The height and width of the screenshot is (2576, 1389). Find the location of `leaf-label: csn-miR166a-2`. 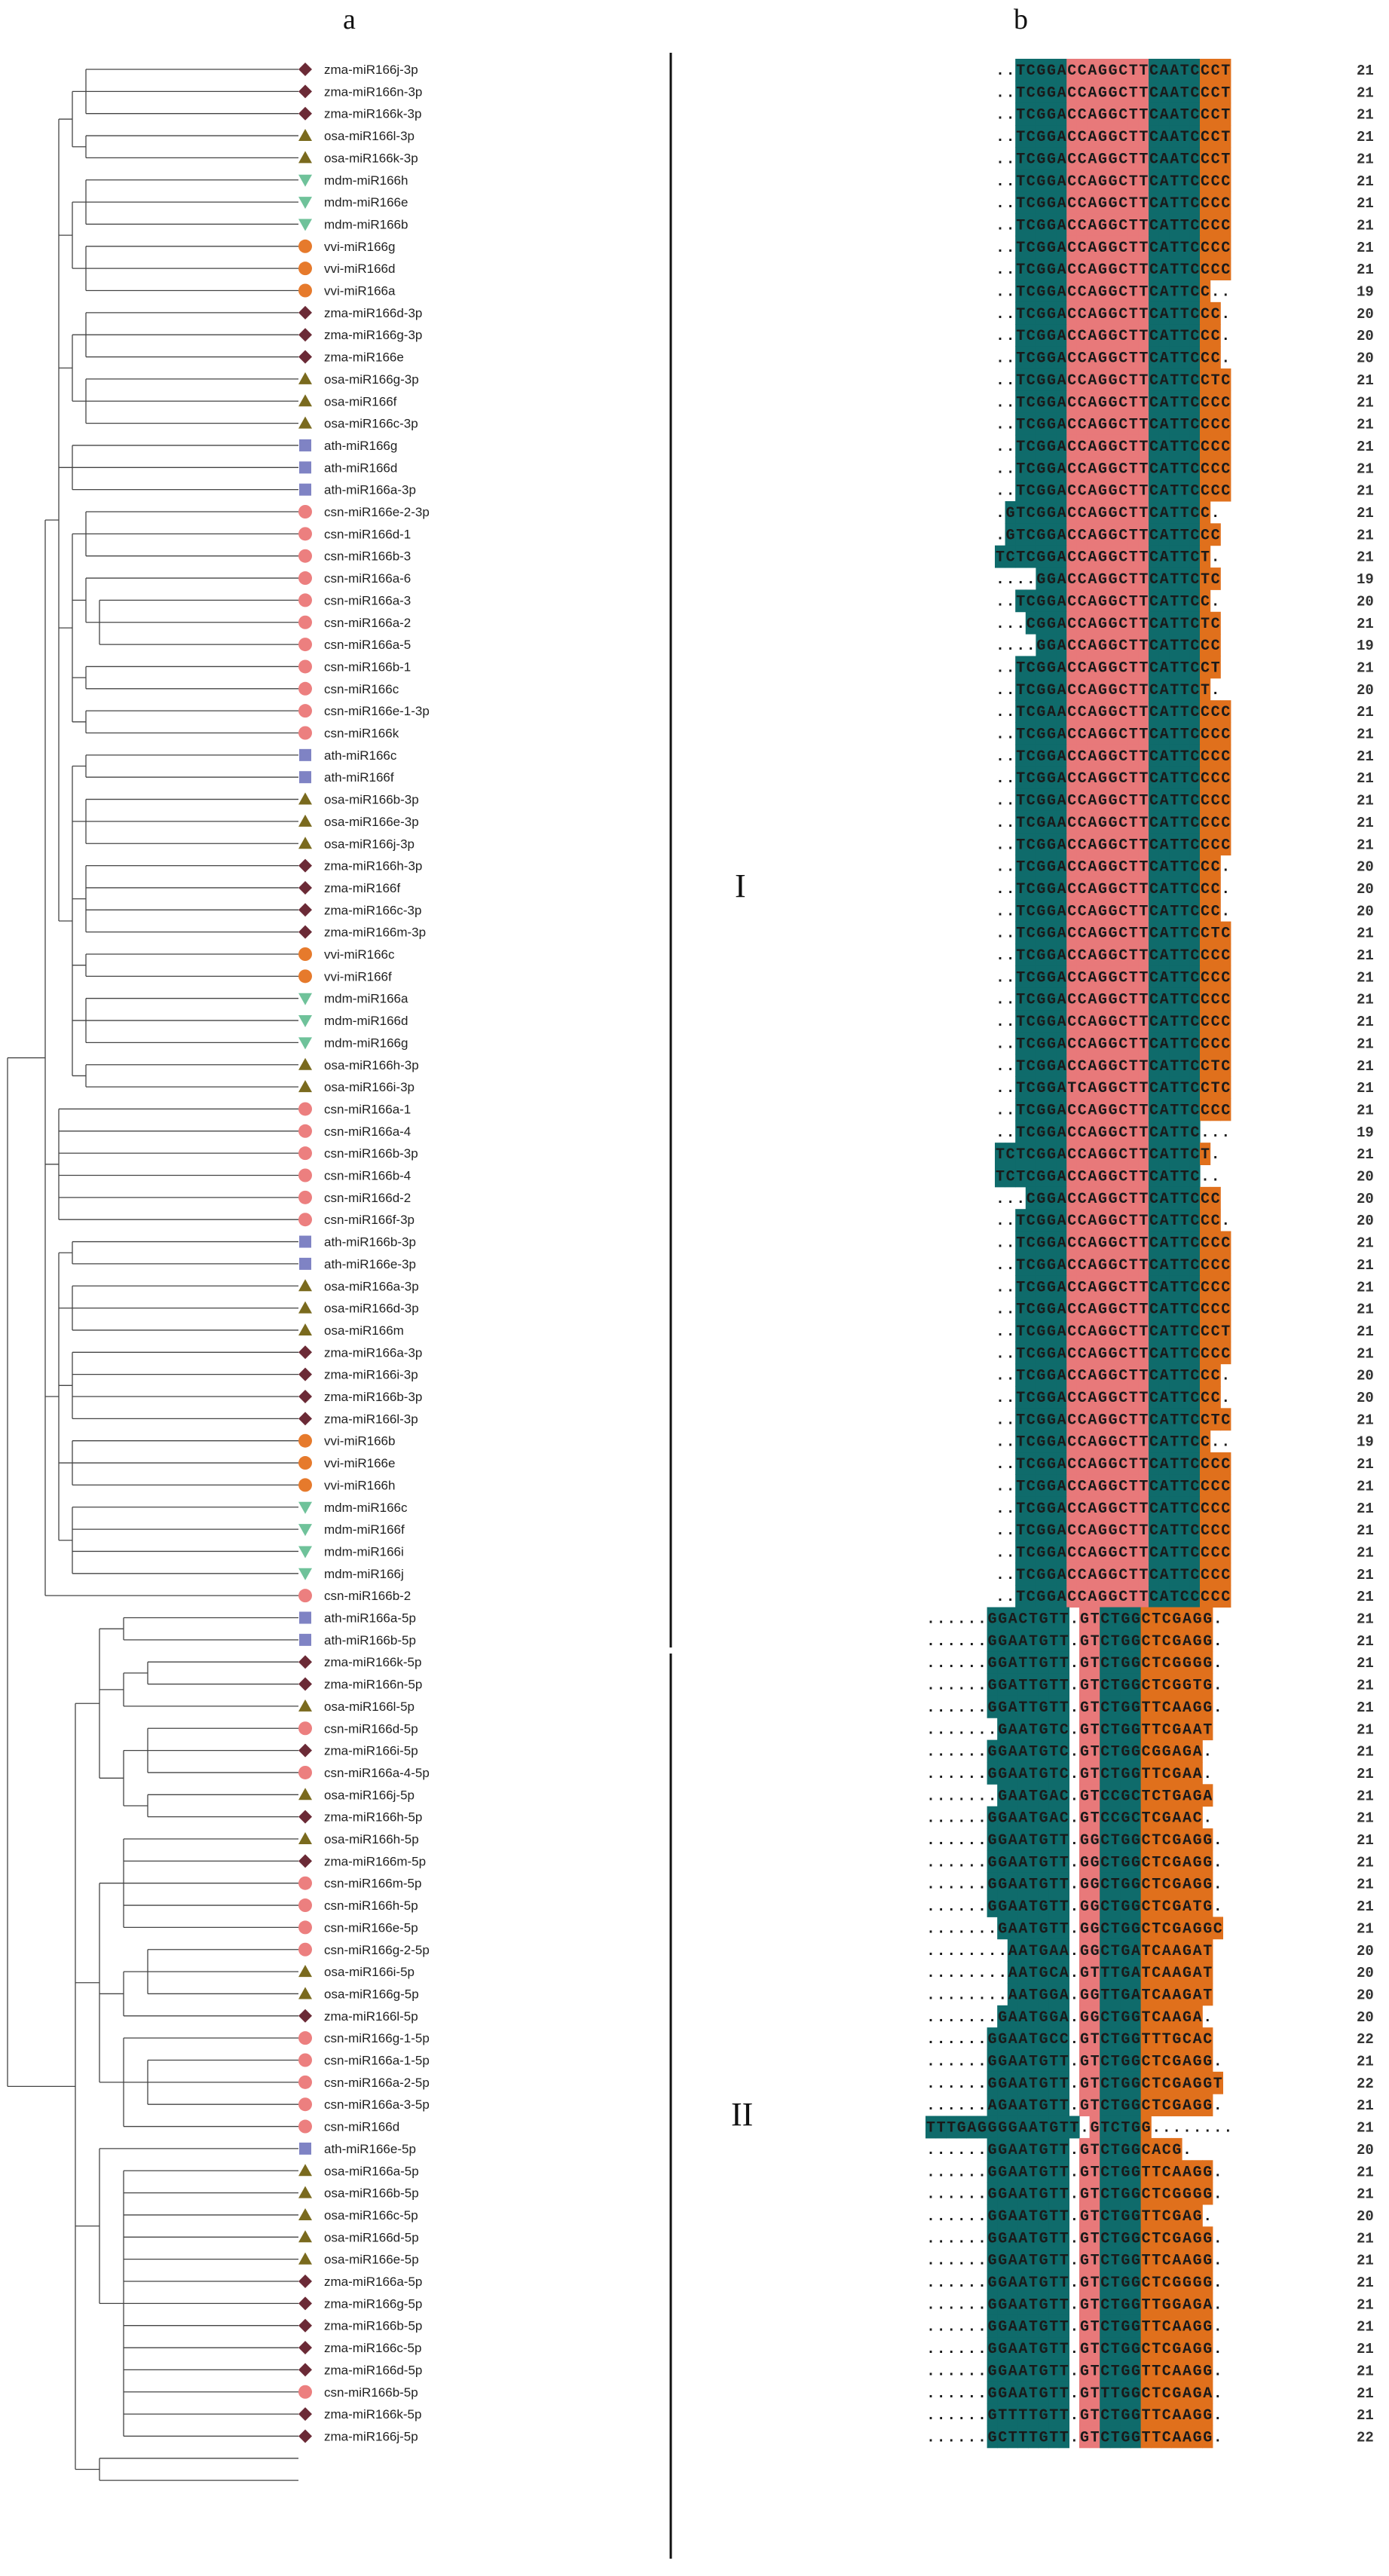

leaf-label: csn-miR166a-2 is located at coordinates (367, 623).